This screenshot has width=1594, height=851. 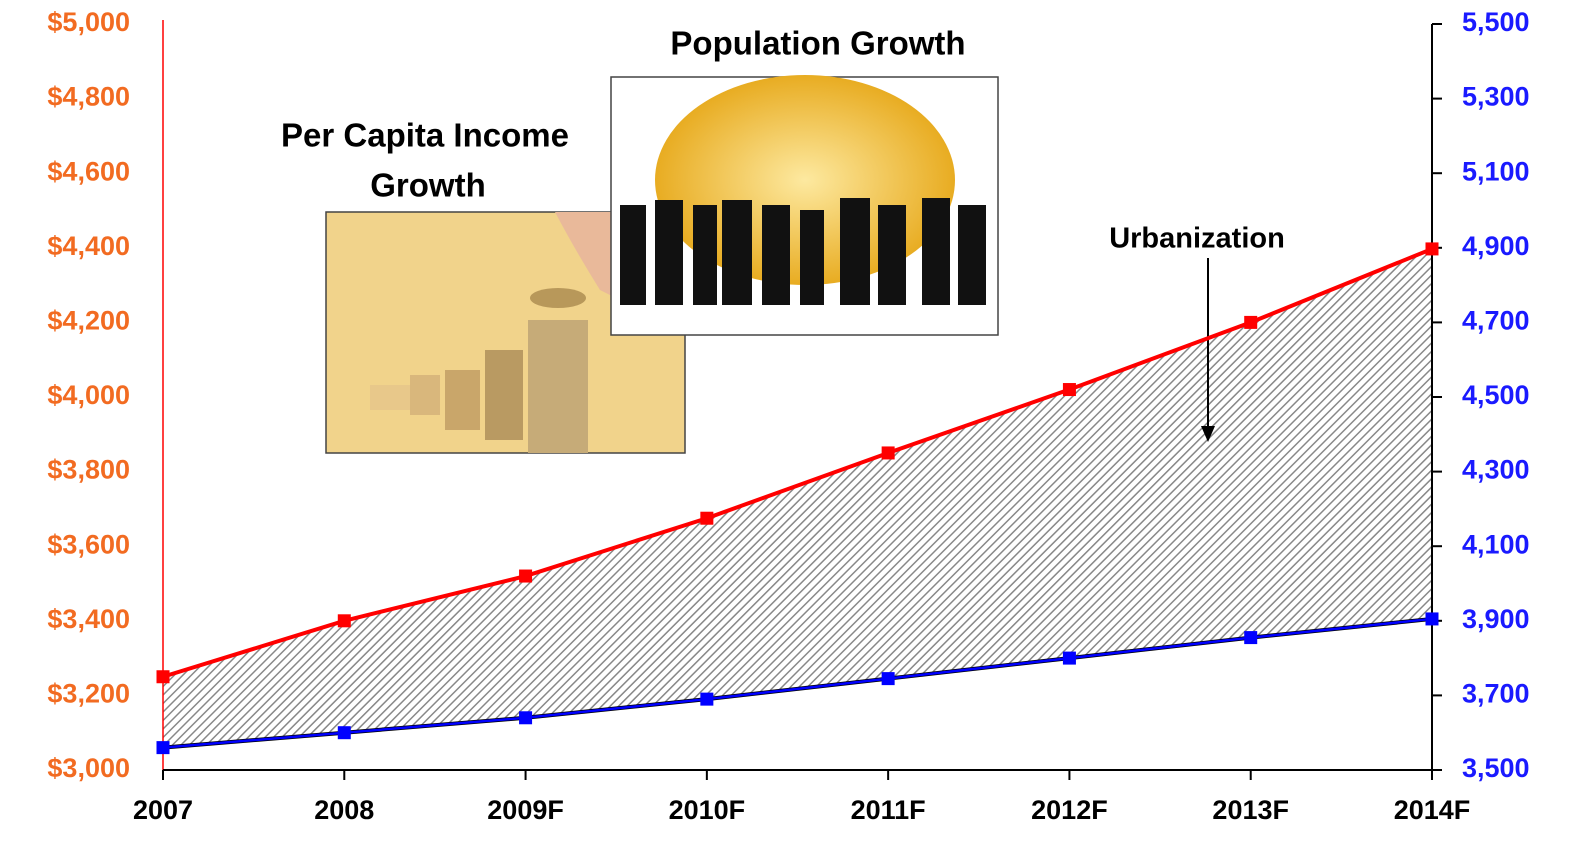 What do you see at coordinates (88, 321) in the screenshot?
I see `y-tick-label: $4,200` at bounding box center [88, 321].